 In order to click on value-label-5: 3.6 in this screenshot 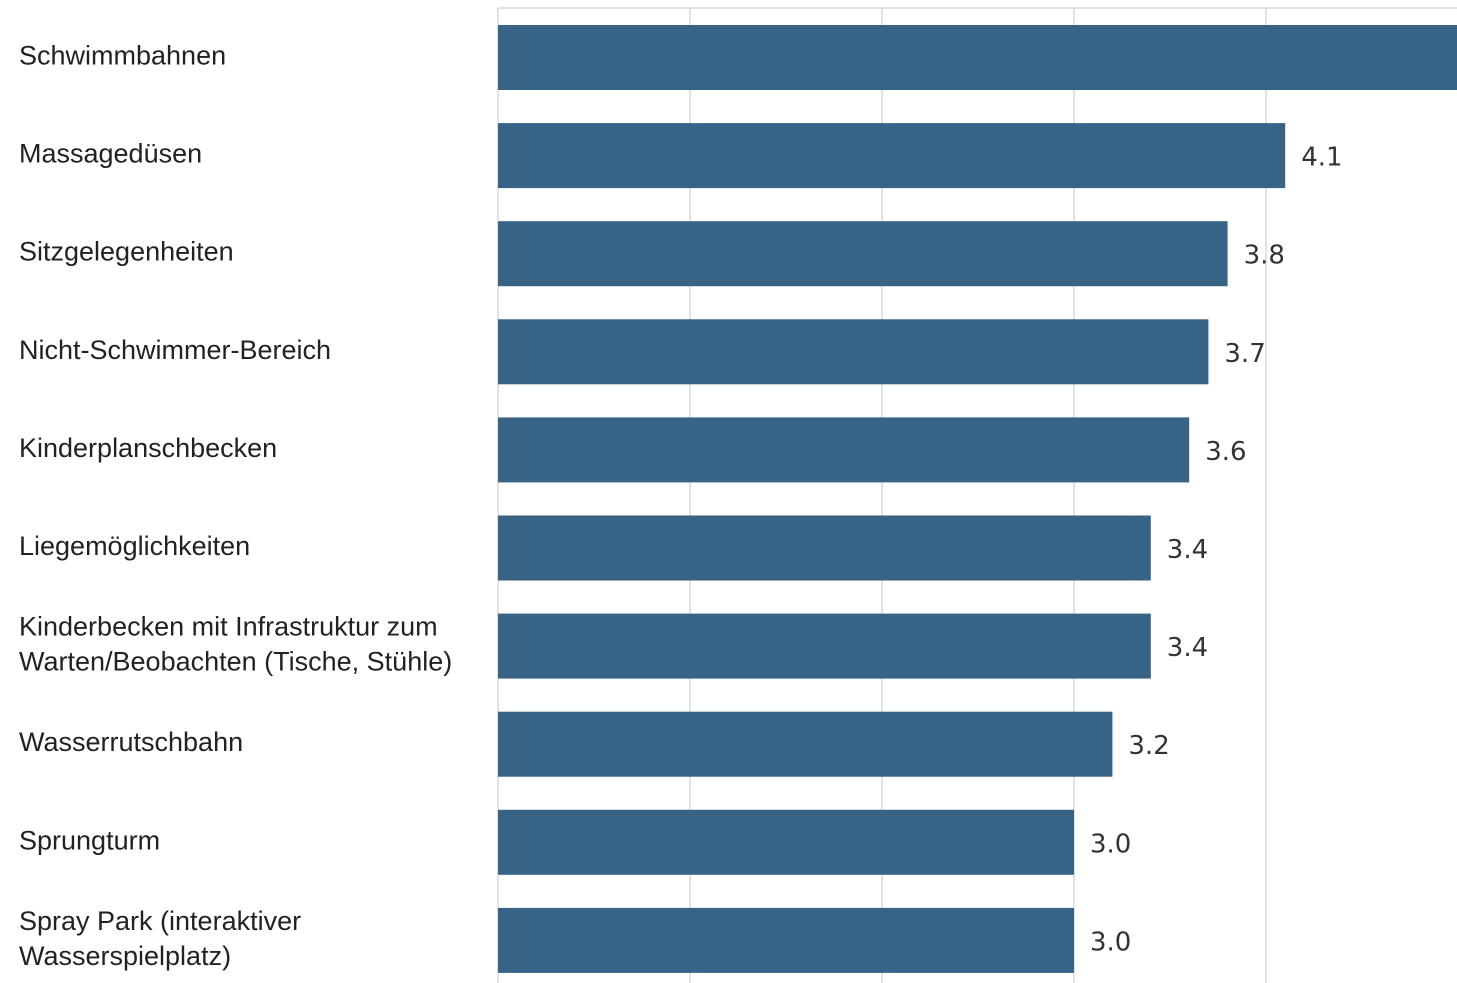, I will do `click(1225, 452)`.